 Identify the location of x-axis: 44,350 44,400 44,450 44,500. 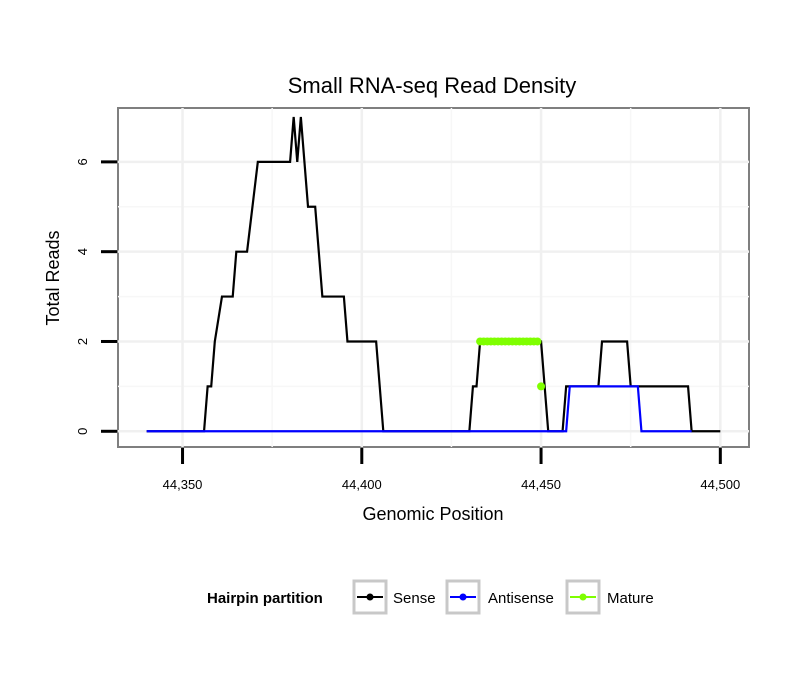
(451, 470).